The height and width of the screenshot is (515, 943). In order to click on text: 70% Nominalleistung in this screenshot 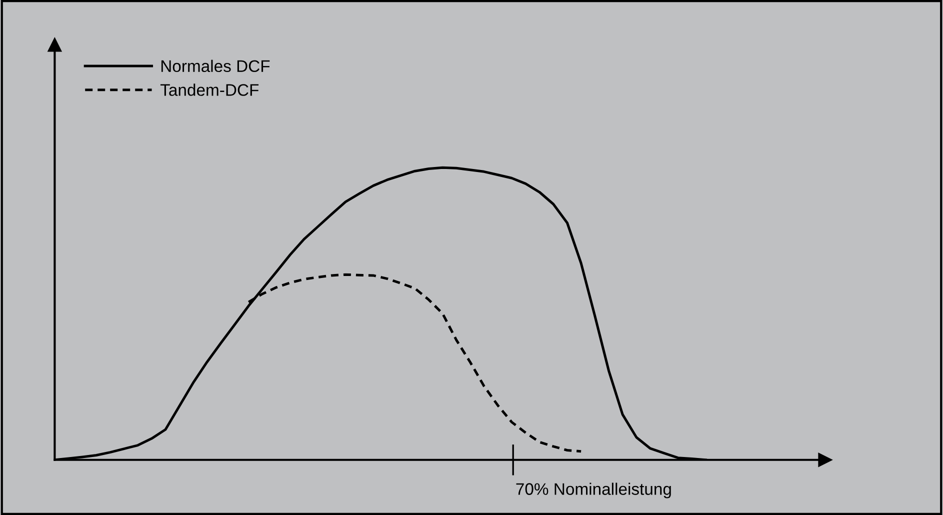, I will do `click(593, 490)`.